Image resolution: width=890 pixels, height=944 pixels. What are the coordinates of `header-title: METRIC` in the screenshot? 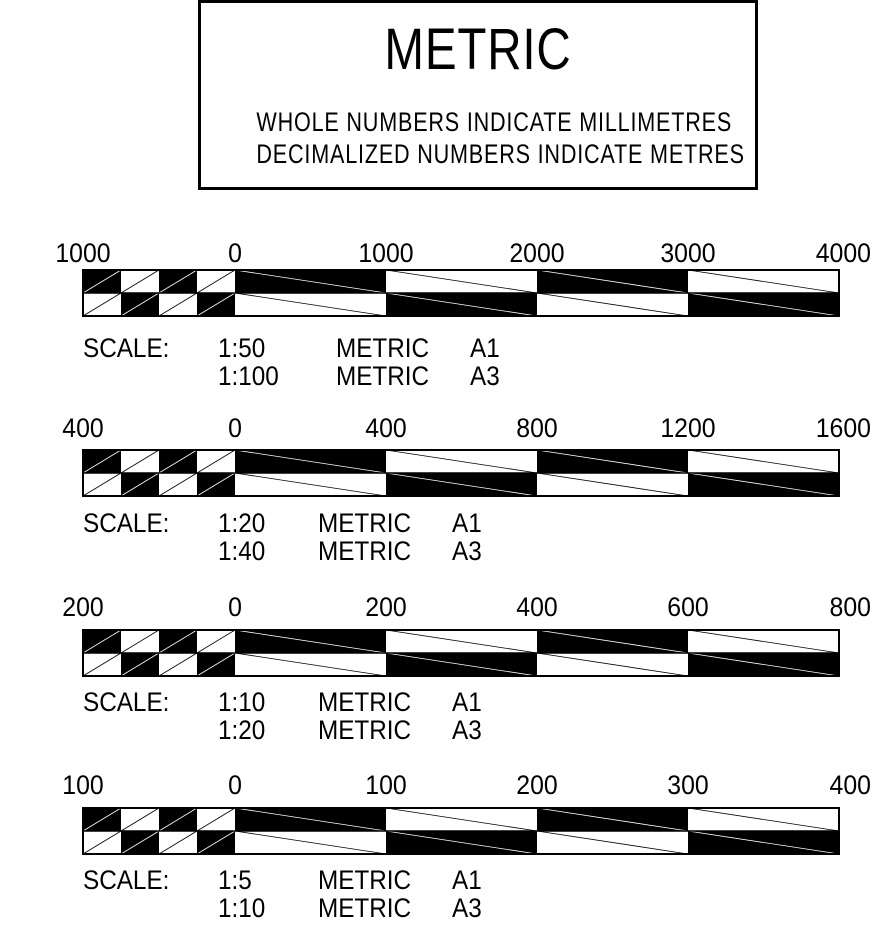 It's located at (478, 49).